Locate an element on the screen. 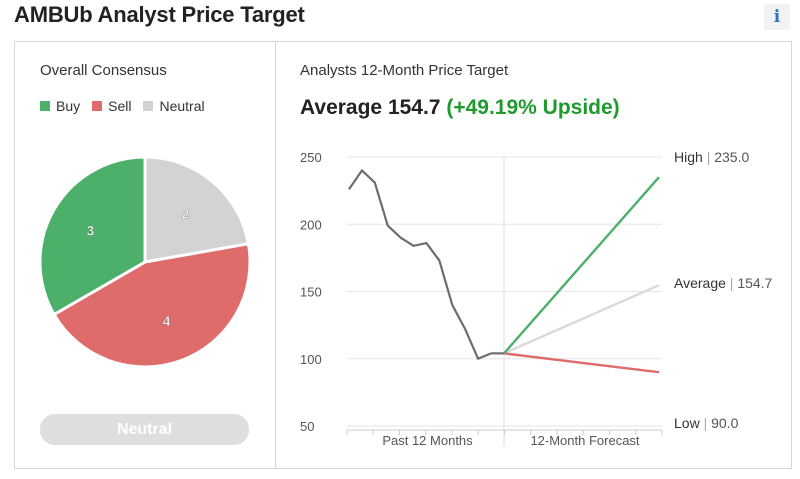  info-icon: i is located at coordinates (777, 17).